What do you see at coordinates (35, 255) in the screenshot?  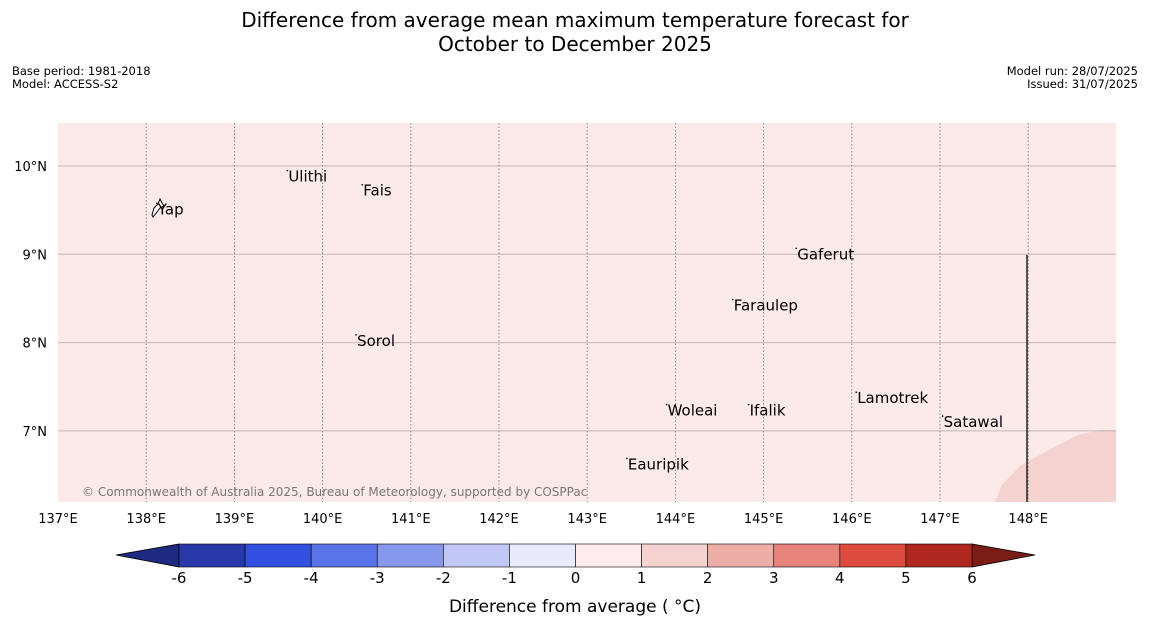 I see `latitude-tick-label: 9°N` at bounding box center [35, 255].